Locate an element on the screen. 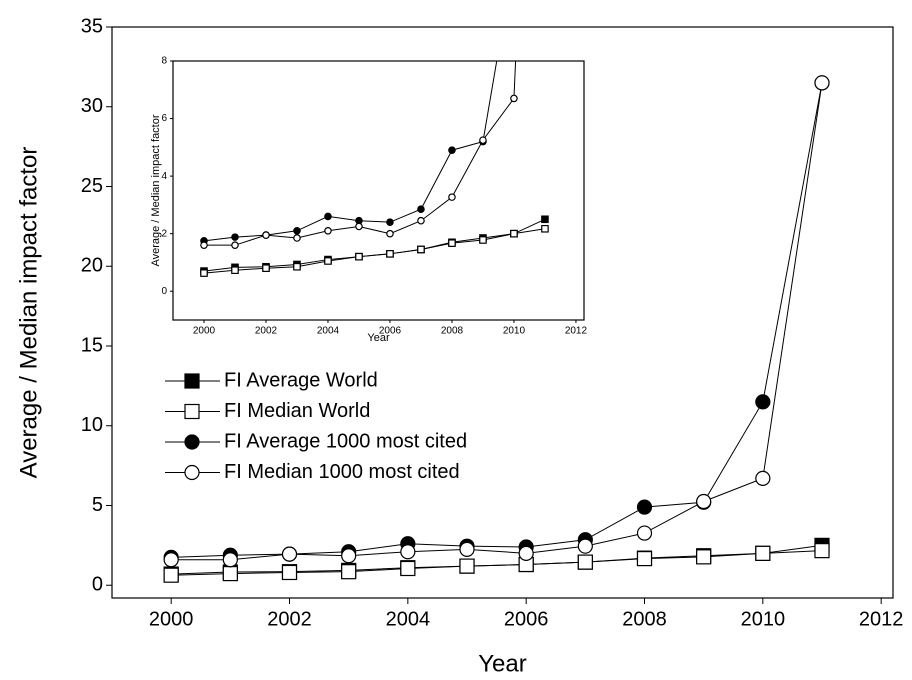  legend-label: FI Median World is located at coordinates (297, 411).